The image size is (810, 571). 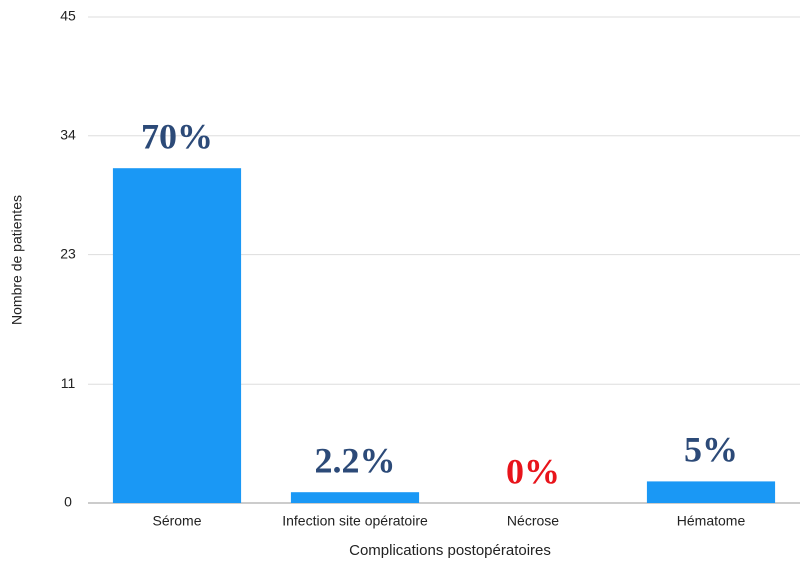 What do you see at coordinates (176, 521) in the screenshot?
I see `x-tick-label: Sérome` at bounding box center [176, 521].